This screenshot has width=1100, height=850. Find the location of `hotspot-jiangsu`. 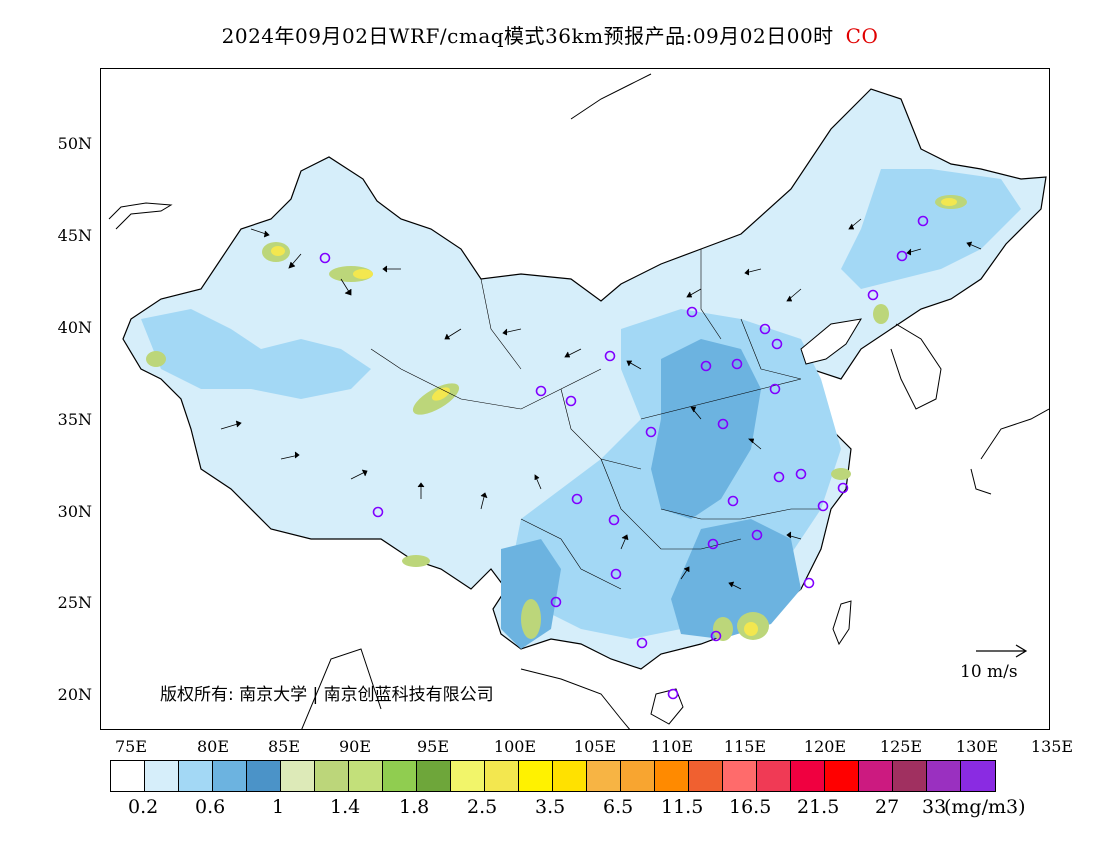

hotspot-jiangsu is located at coordinates (841, 474).